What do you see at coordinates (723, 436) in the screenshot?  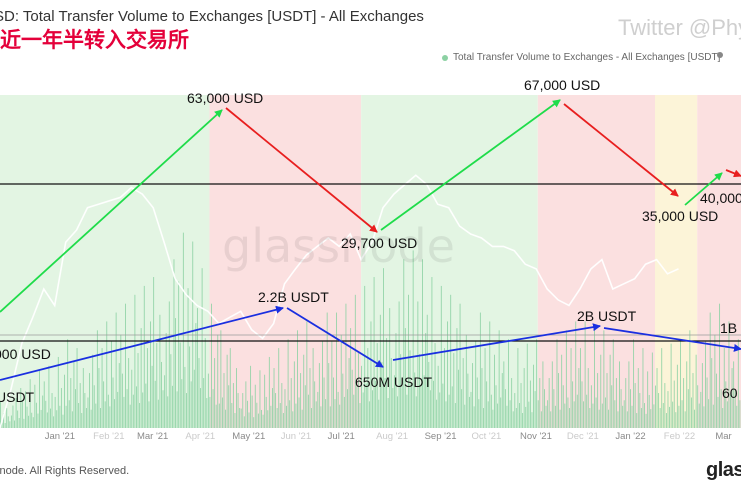 I see `x-tick-label: Mar` at bounding box center [723, 436].